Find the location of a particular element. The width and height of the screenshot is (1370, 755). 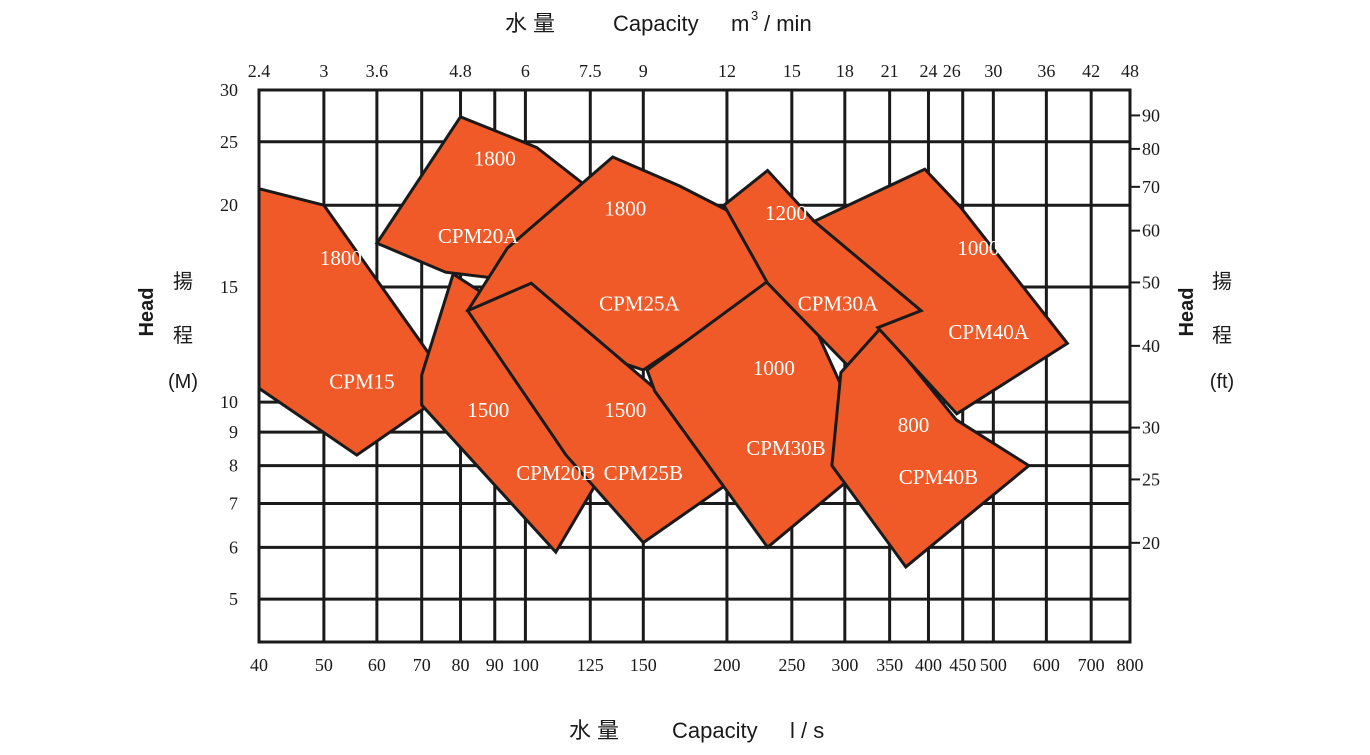

left-ylabel-cn1: 揚 is located at coordinates (183, 281).